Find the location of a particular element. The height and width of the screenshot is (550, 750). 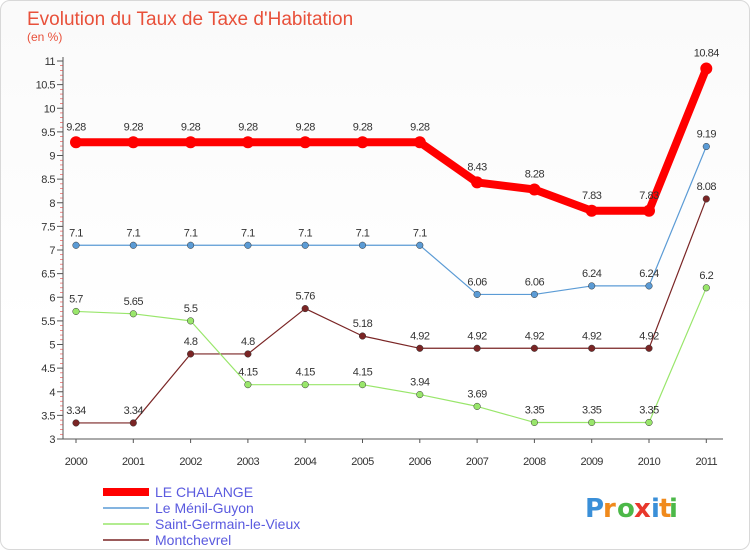

data-label: 8.28 is located at coordinates (535, 175).